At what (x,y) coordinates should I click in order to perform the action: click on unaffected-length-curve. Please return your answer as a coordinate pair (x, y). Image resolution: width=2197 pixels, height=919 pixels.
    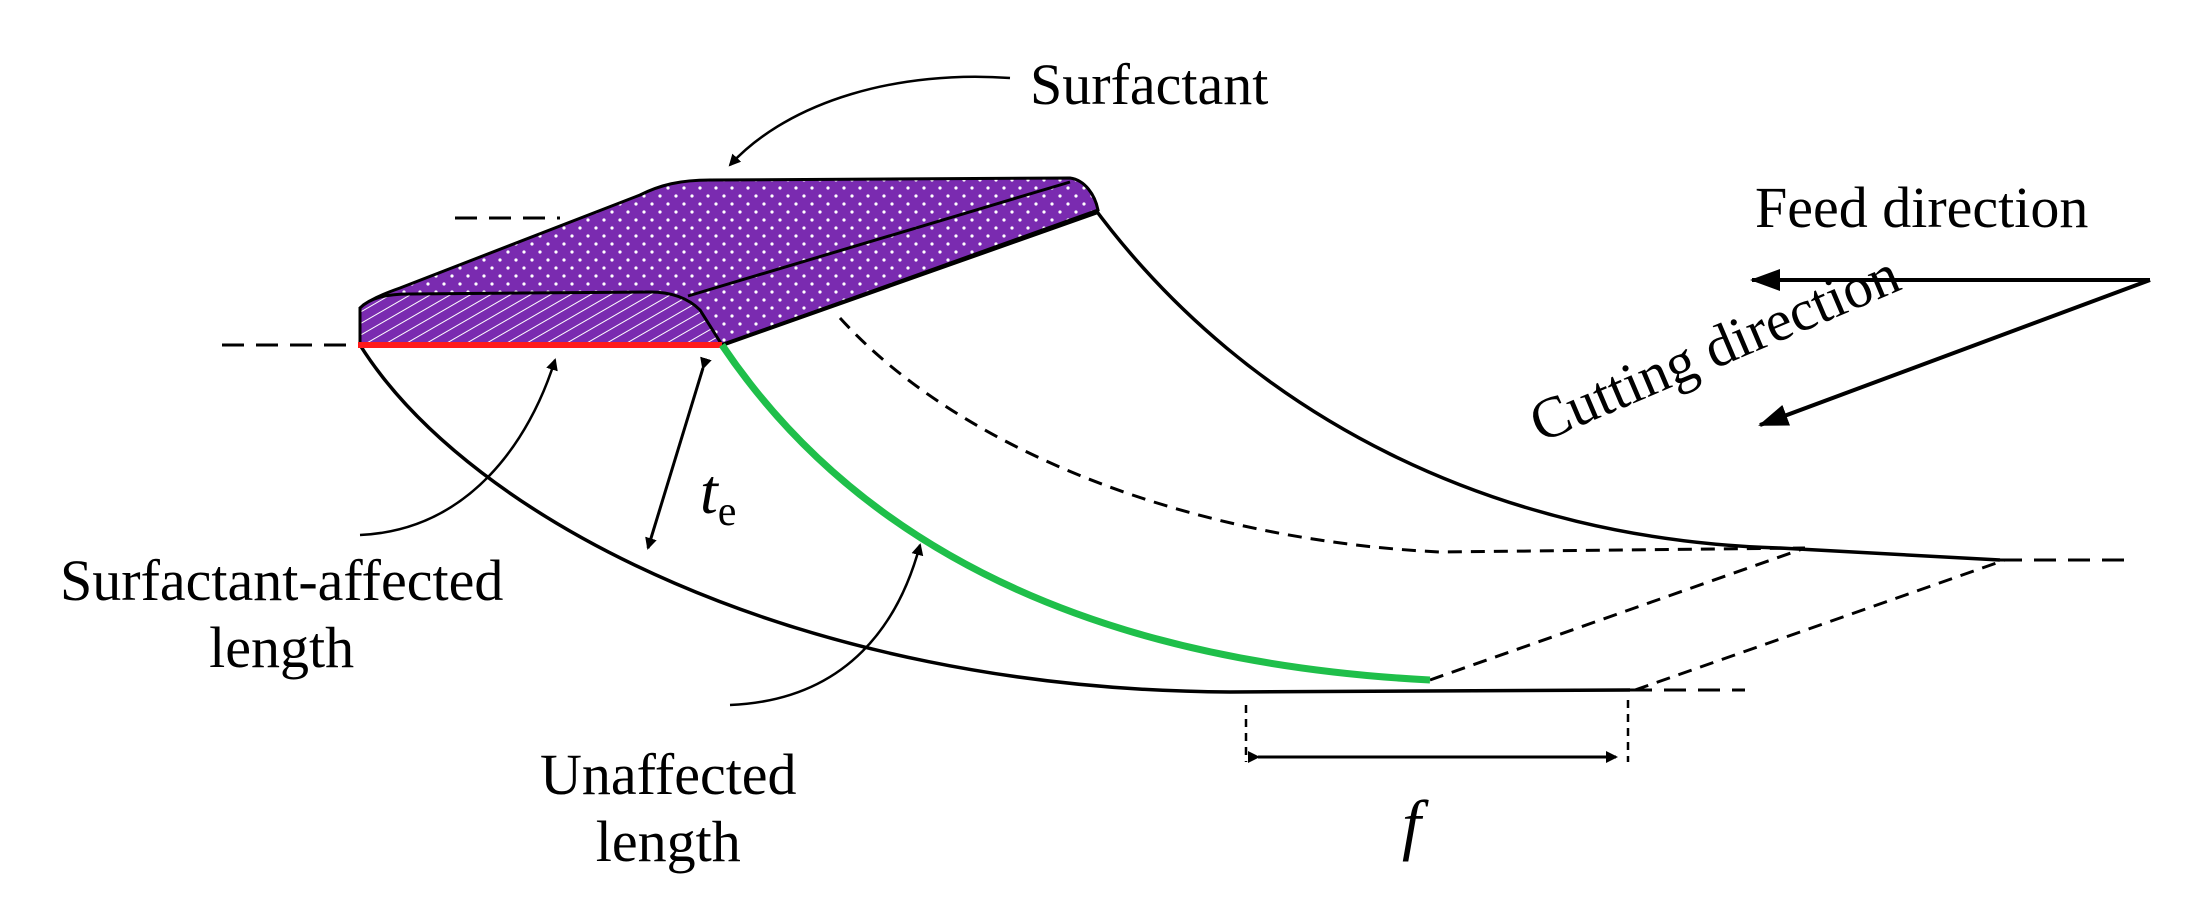
    Looking at the image, I should click on (1075, 513).